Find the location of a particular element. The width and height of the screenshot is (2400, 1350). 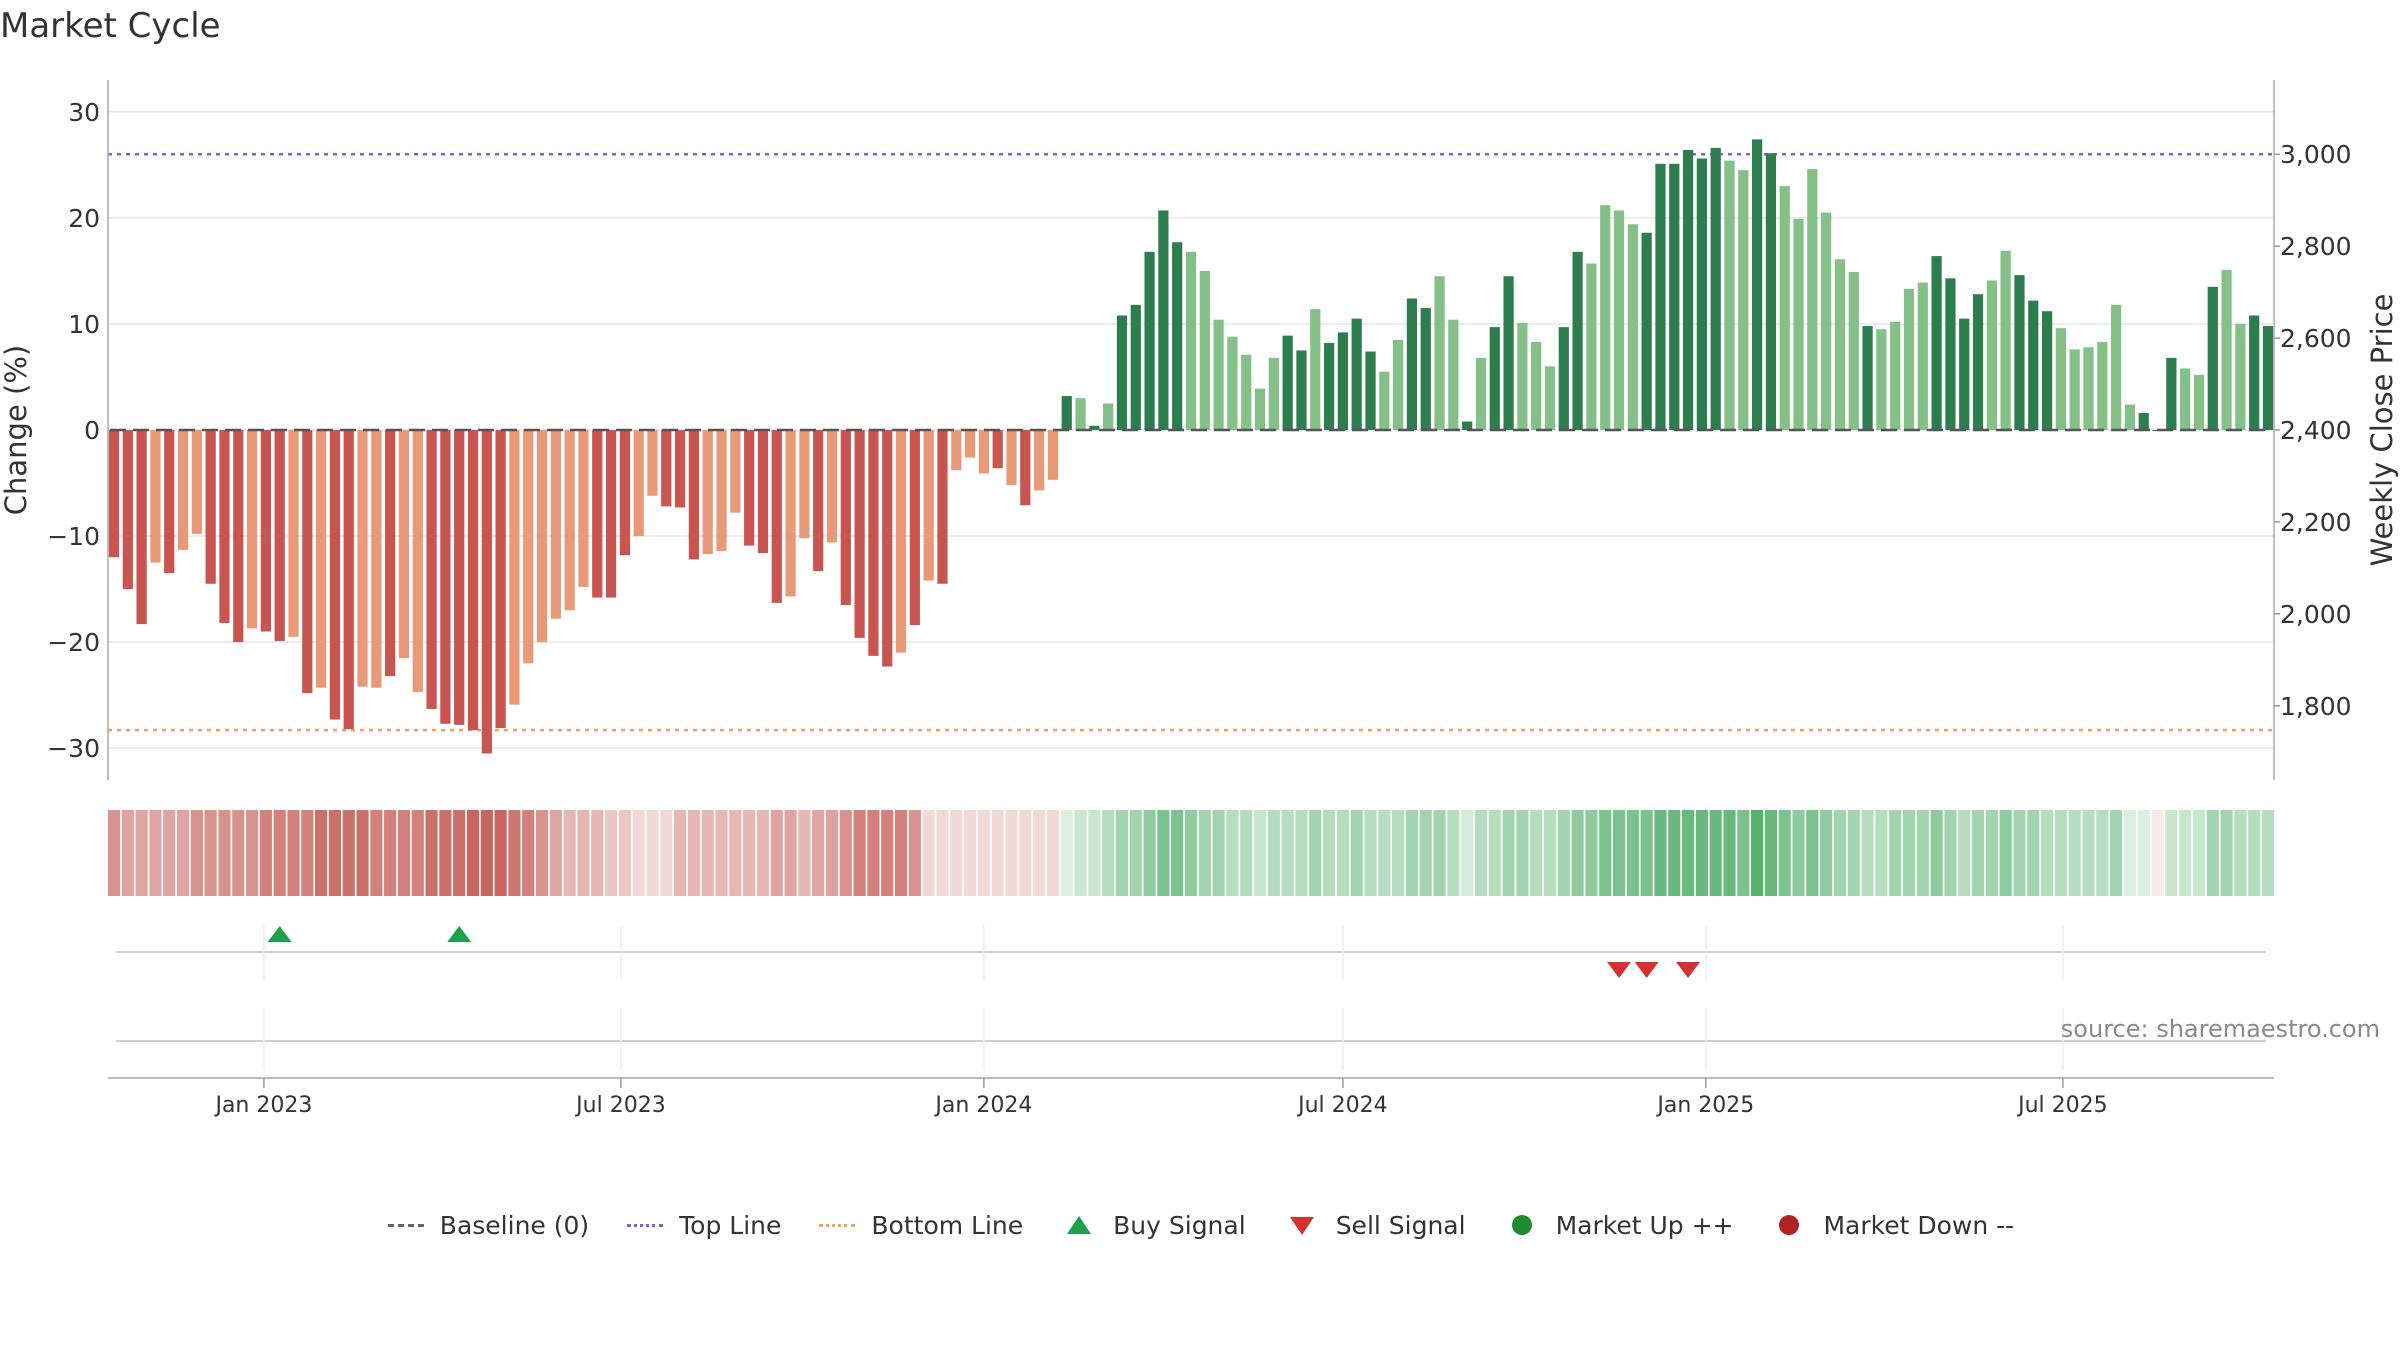

signal-panel is located at coordinates (1191, 997).